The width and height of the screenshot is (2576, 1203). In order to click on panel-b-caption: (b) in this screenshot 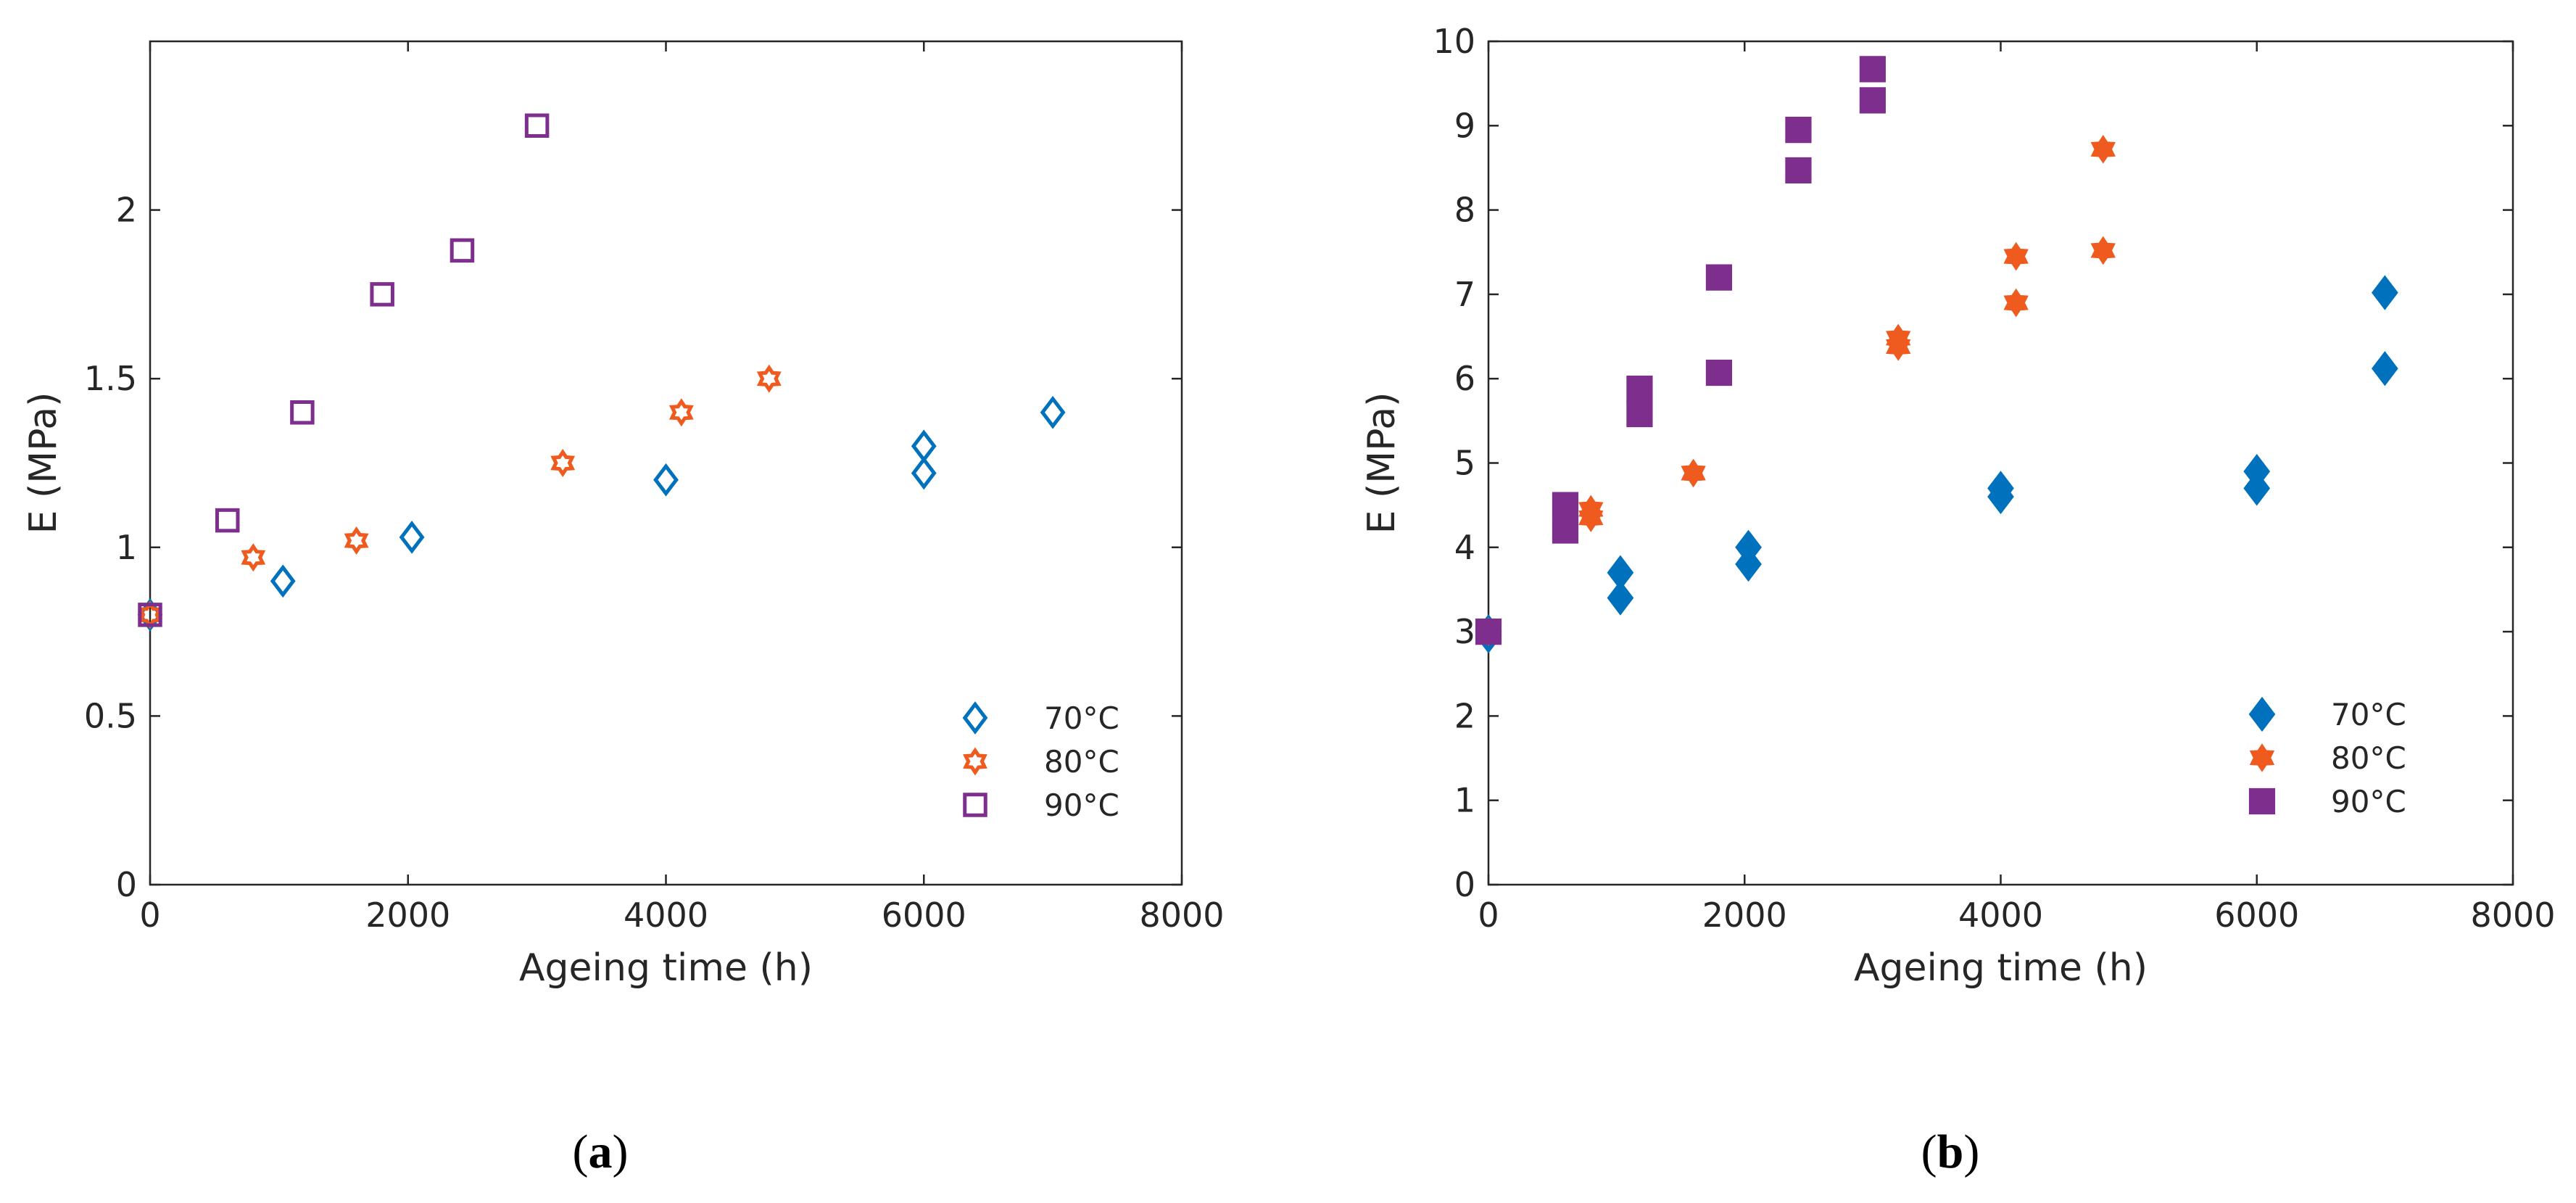, I will do `click(1950, 1151)`.